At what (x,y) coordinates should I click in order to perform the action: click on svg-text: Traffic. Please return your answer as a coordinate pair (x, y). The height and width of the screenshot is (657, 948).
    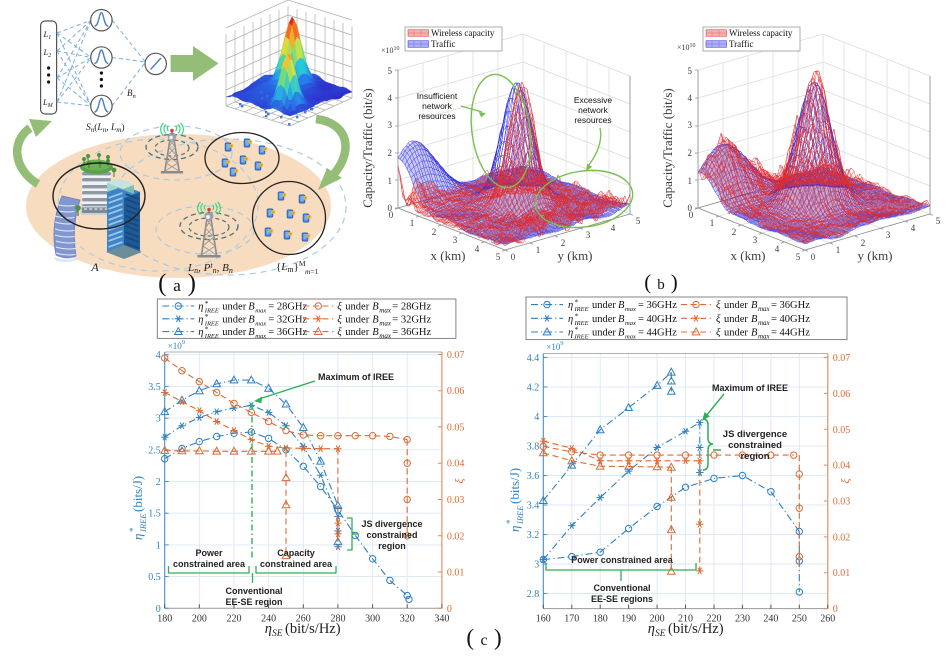
    Looking at the image, I should click on (741, 44).